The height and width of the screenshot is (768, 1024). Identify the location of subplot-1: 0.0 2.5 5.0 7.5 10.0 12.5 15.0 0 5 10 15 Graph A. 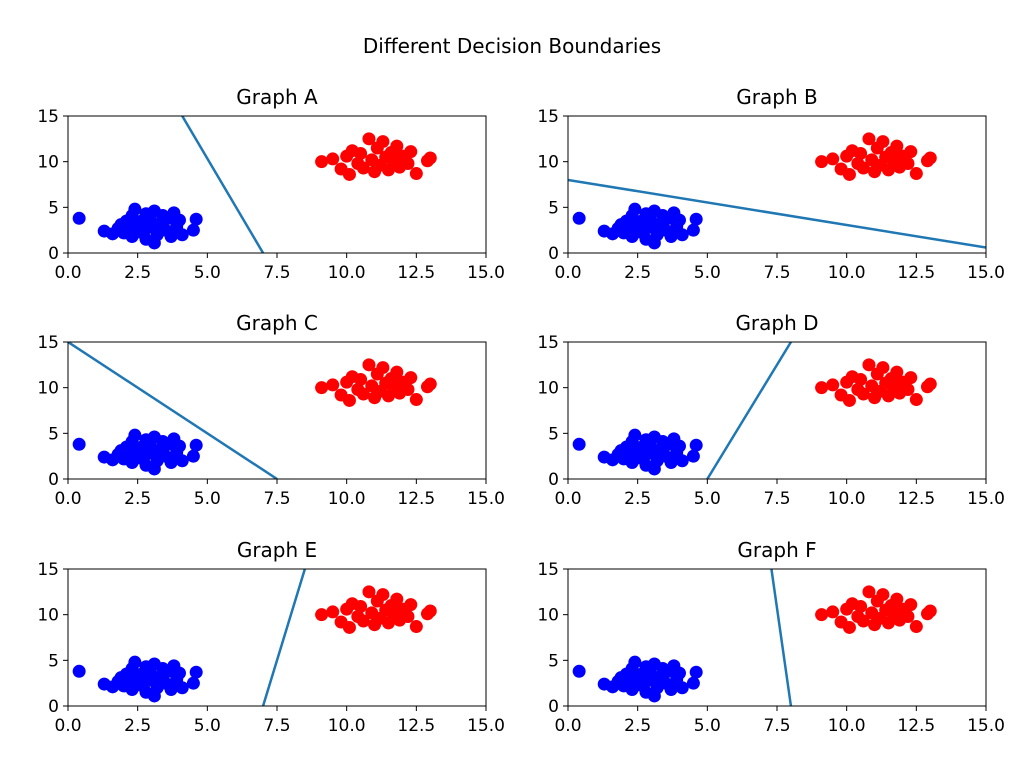
(271, 184).